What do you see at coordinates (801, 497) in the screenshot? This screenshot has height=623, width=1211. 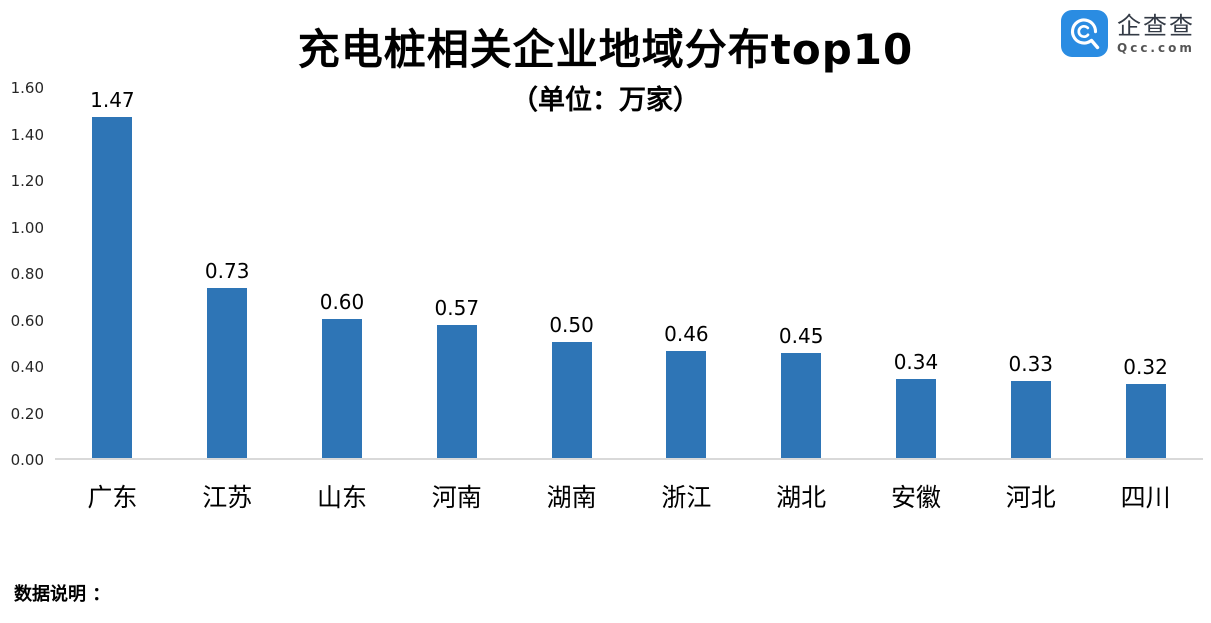 I see `x-axis-label: 湖北` at bounding box center [801, 497].